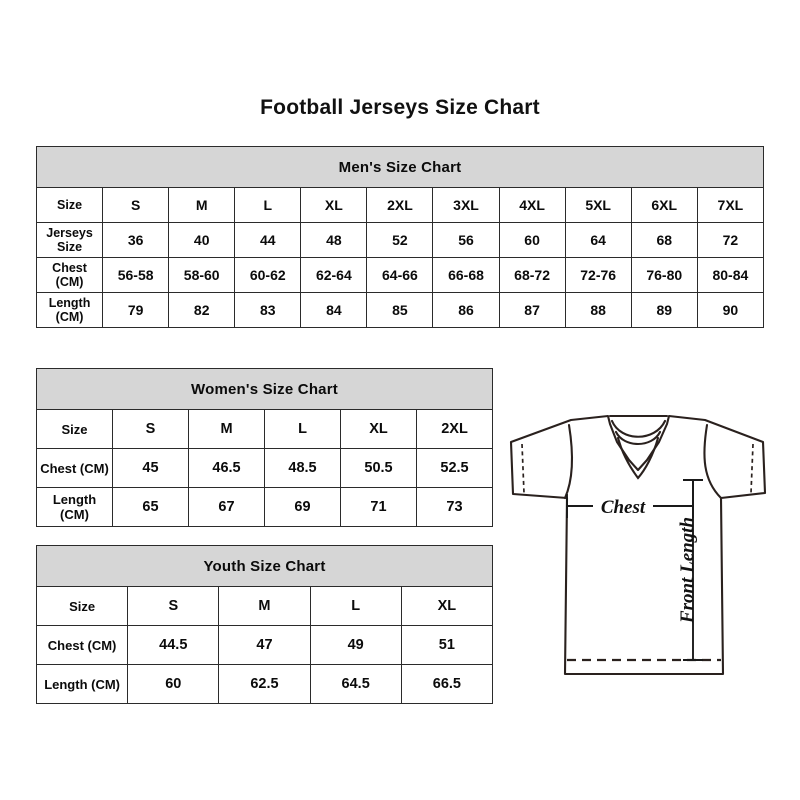 The height and width of the screenshot is (800, 800). What do you see at coordinates (532, 275) in the screenshot?
I see `mens-chest-4xl: 68-72` at bounding box center [532, 275].